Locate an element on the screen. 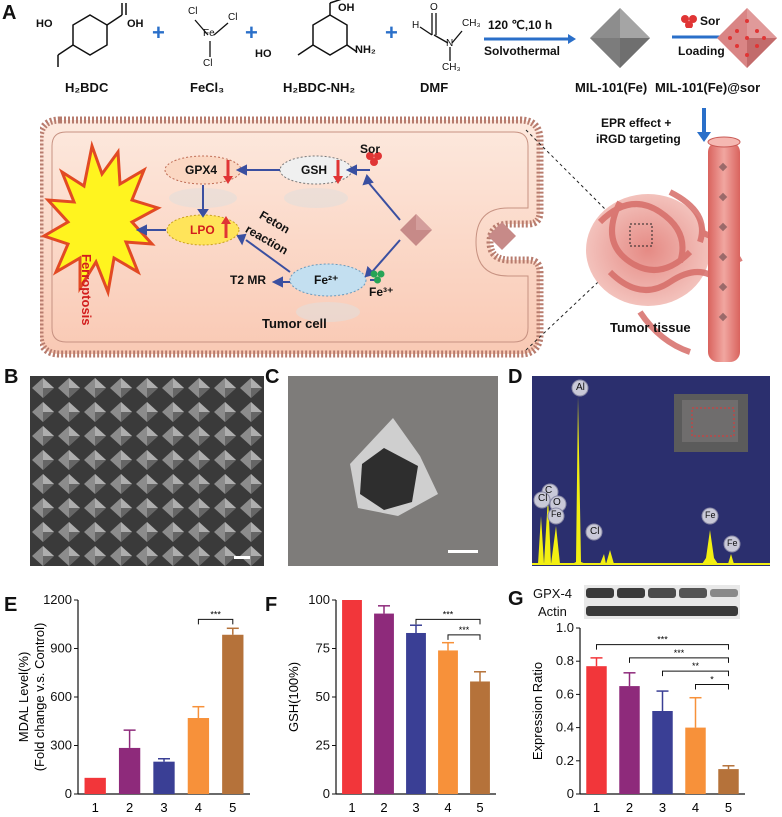  dmf-n: N is located at coordinates (450, 43).